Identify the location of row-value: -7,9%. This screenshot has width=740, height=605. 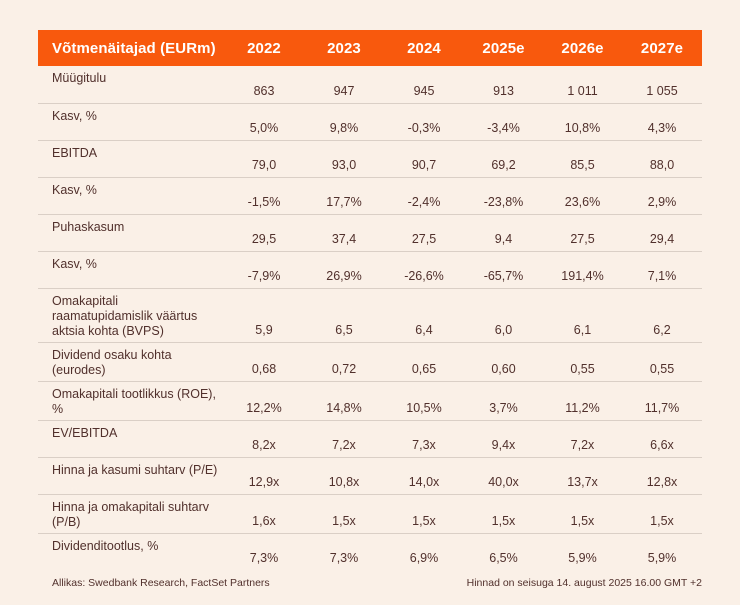
(264, 270).